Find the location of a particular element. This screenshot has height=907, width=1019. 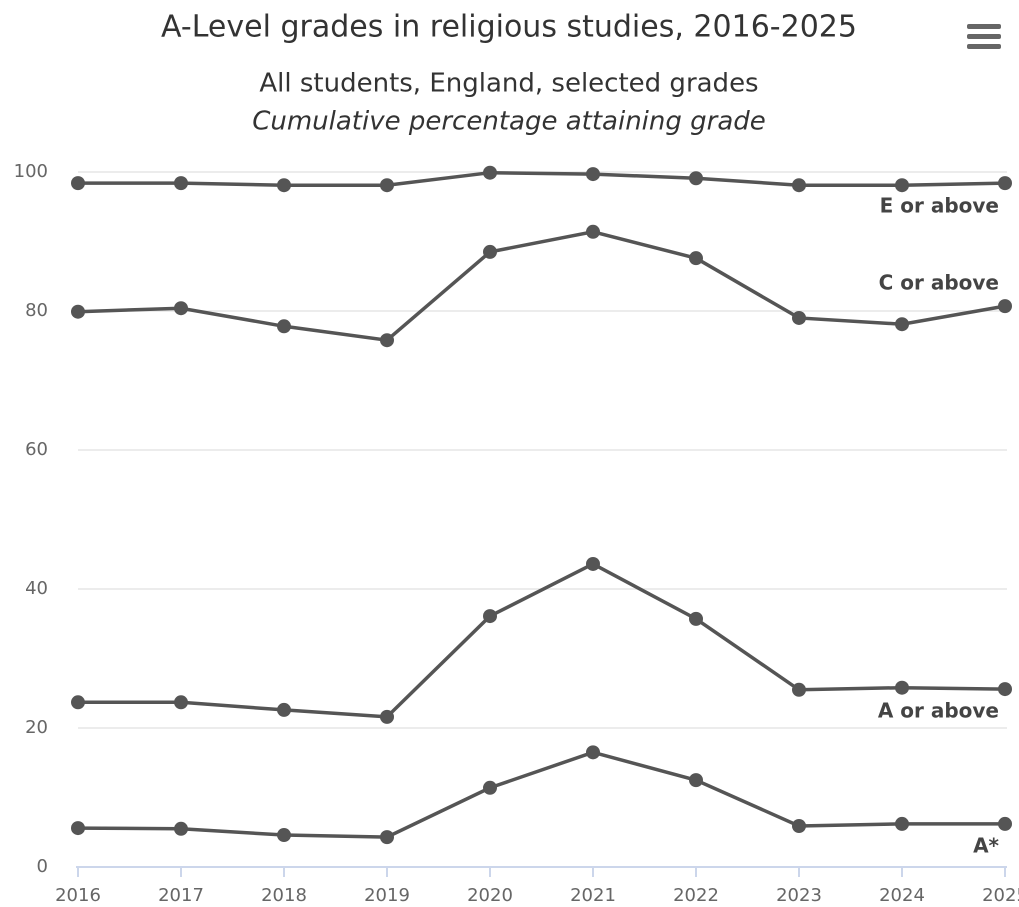

x-tick-label: 2021 is located at coordinates (593, 895).